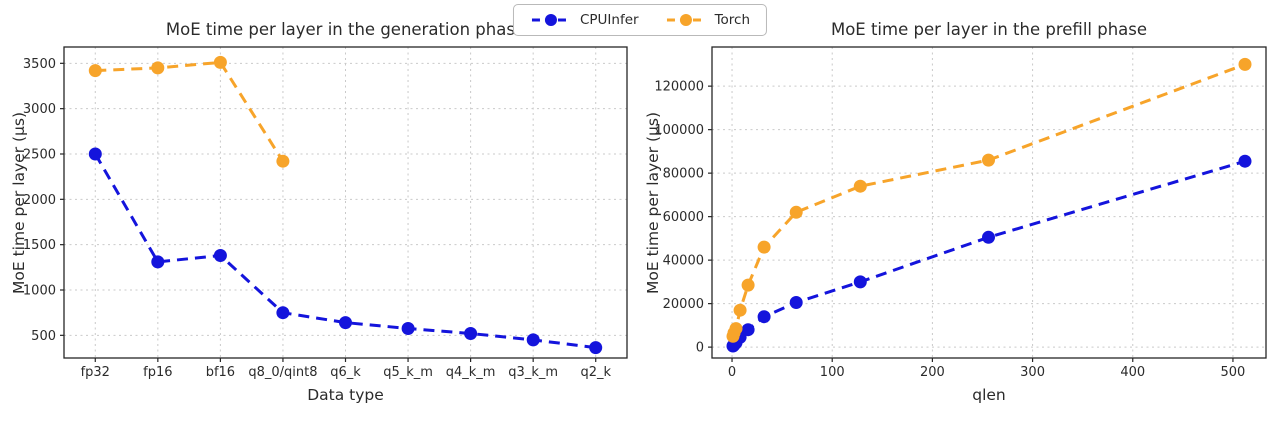 Image resolution: width=1280 pixels, height=426 pixels. What do you see at coordinates (220, 372) in the screenshot?
I see `x-tick-label: bf16` at bounding box center [220, 372].